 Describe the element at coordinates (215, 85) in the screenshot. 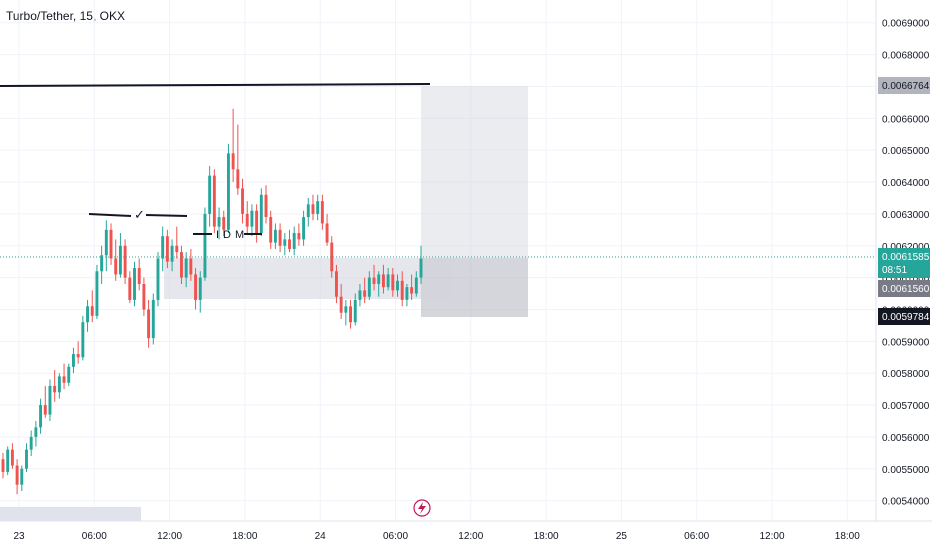

I see `high-trendline` at that location.